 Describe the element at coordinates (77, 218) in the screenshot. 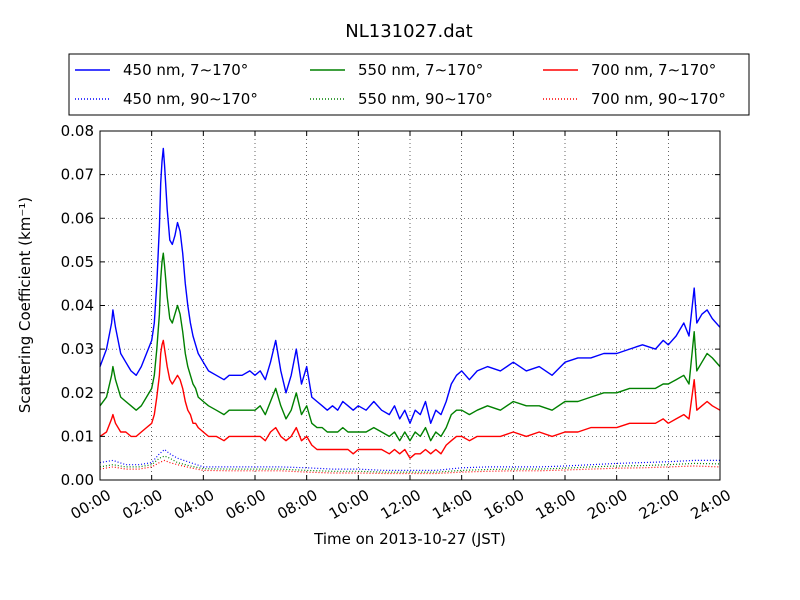

I see `y-tick-label: 0.06` at that location.